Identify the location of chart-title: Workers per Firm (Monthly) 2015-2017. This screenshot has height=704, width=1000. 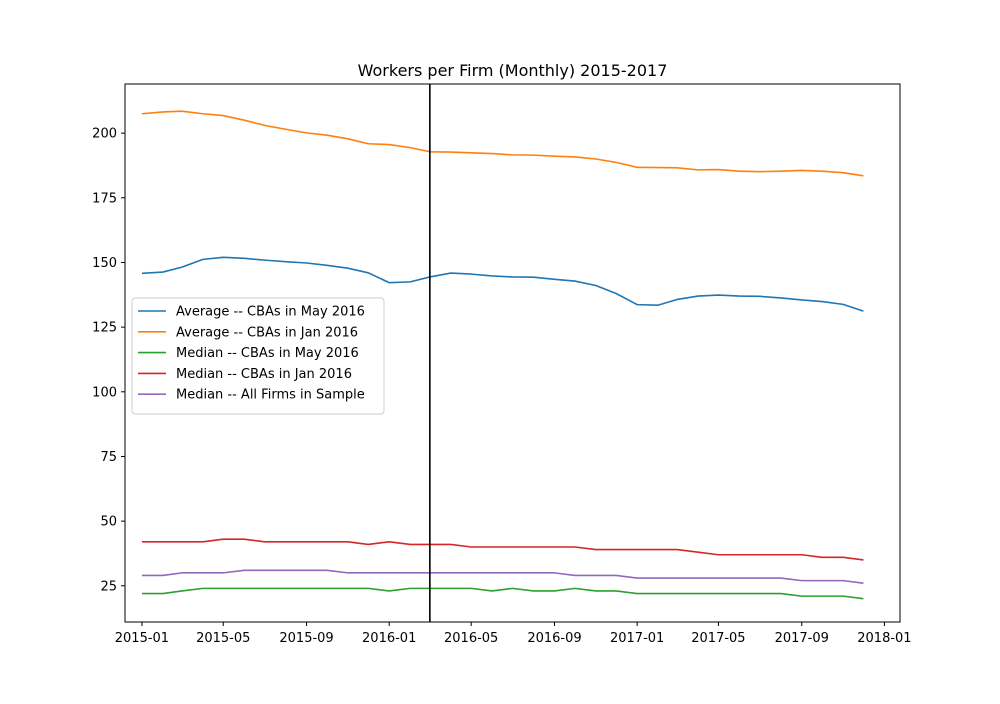
(513, 70).